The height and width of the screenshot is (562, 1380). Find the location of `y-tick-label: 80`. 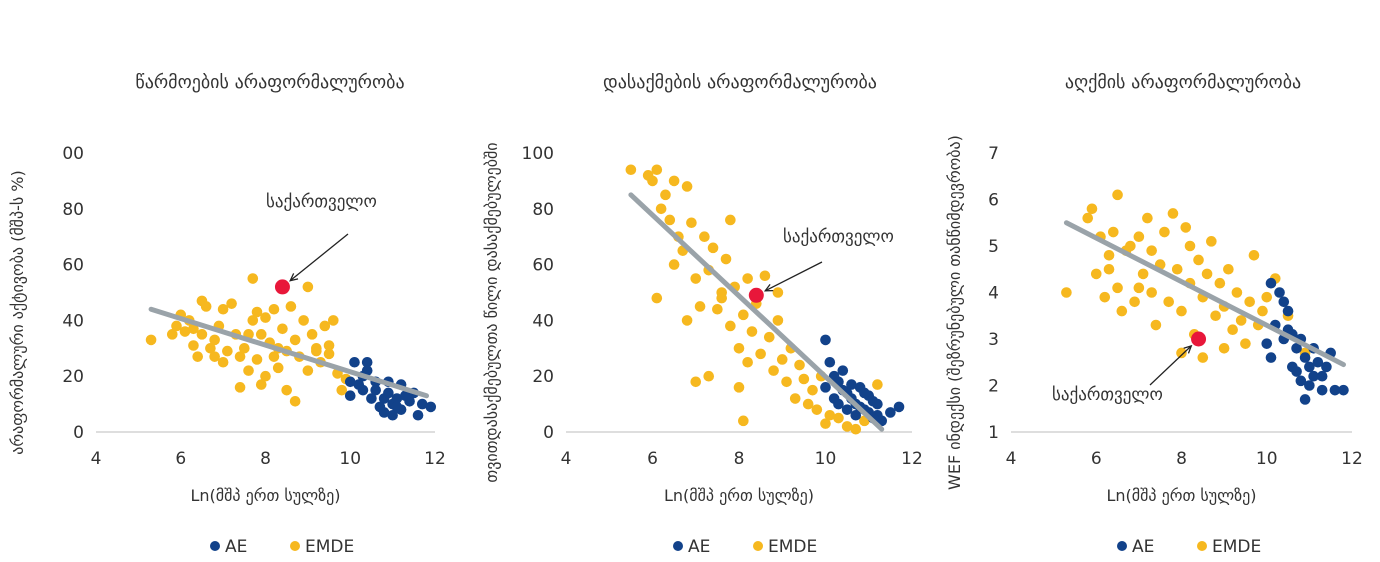

y-tick-label: 80 is located at coordinates (73, 210).